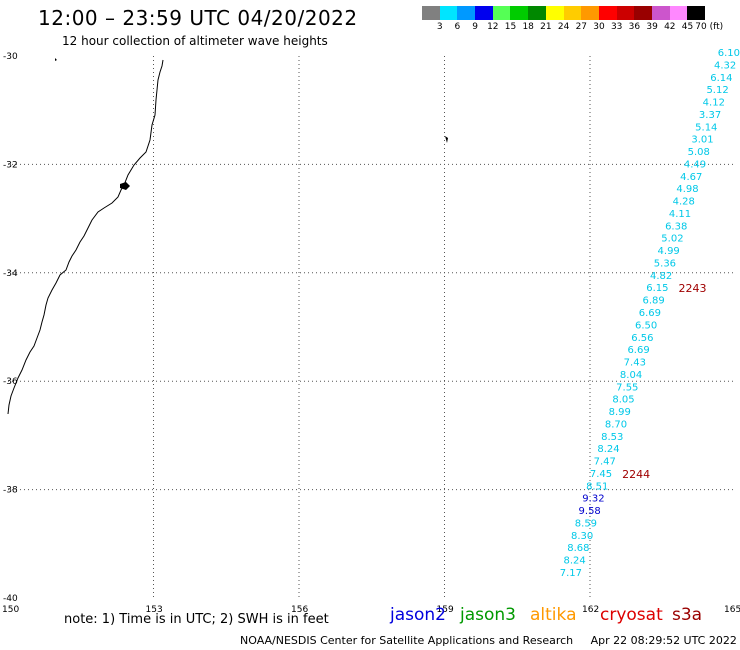  What do you see at coordinates (631, 615) in the screenshot?
I see `legend-item-cryosat: cryosat` at bounding box center [631, 615].